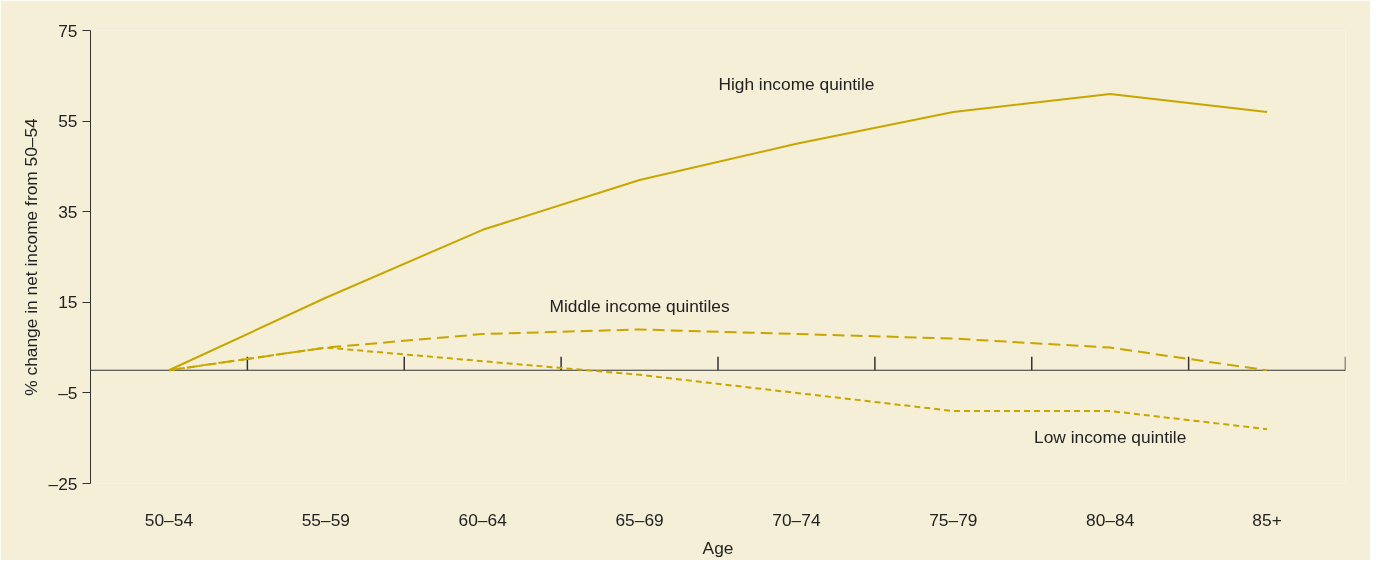 This screenshot has width=1382, height=567. Describe the element at coordinates (169, 519) in the screenshot. I see `x-tick-label: 50–54` at that location.